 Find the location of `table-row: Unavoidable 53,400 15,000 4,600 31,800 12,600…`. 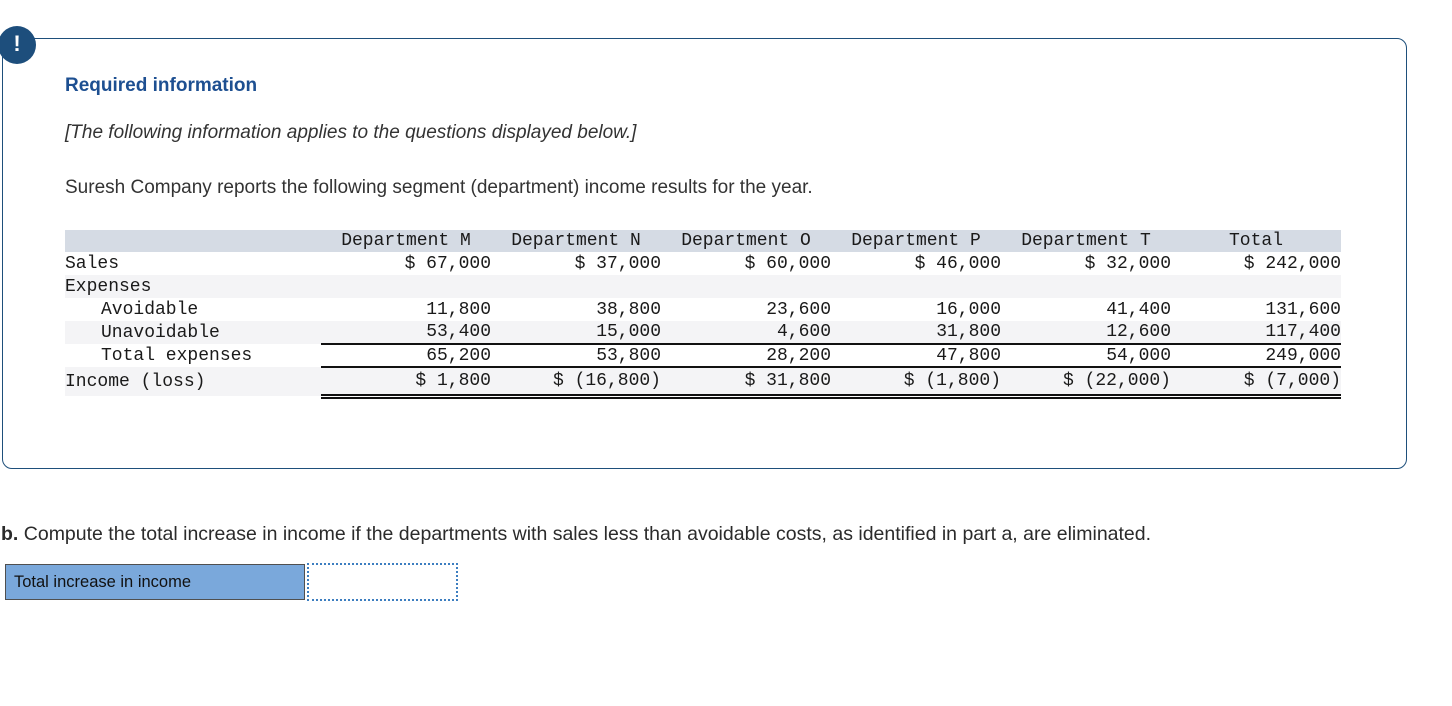

table-row: Unavoidable 53,400 15,000 4,600 31,800 12,600… is located at coordinates (703, 333).